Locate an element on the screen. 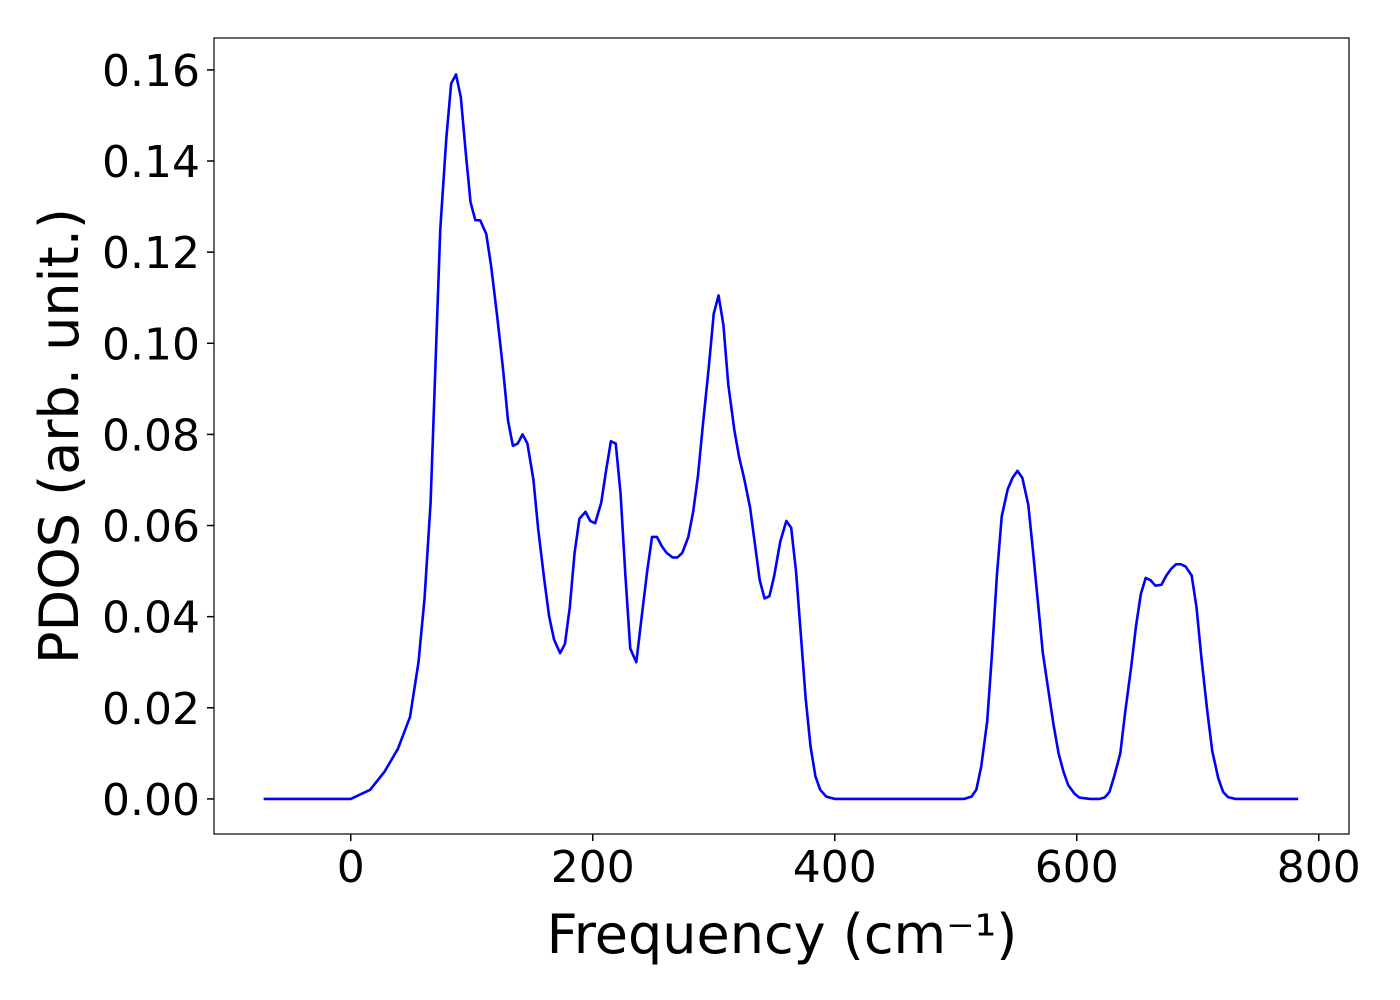 The height and width of the screenshot is (1000, 1400). x-tick-label: 400 is located at coordinates (835, 867).